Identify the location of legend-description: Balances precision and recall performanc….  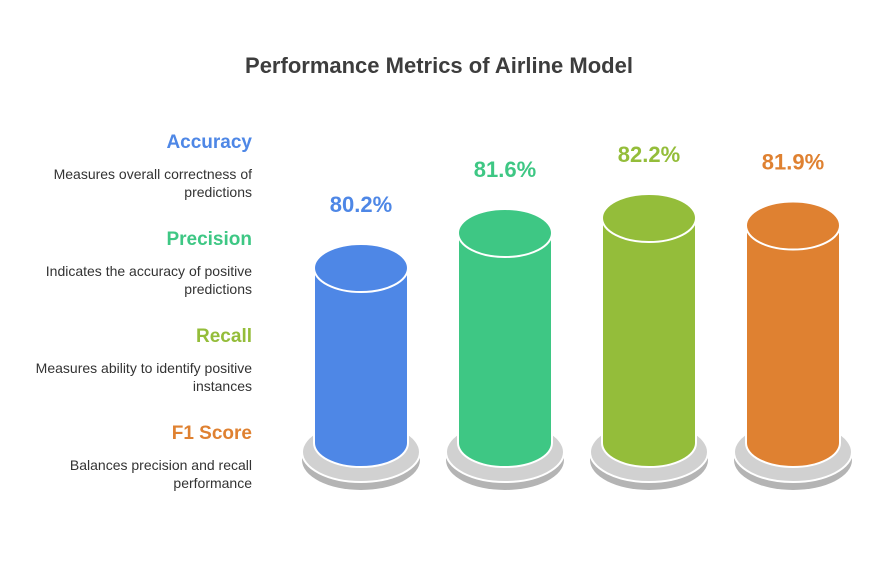
(160, 474).